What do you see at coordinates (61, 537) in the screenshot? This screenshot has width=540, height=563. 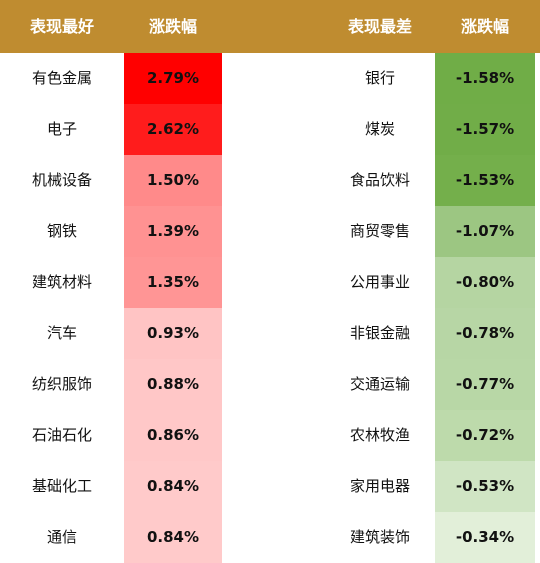 I see `best-industry-name: 通信` at bounding box center [61, 537].